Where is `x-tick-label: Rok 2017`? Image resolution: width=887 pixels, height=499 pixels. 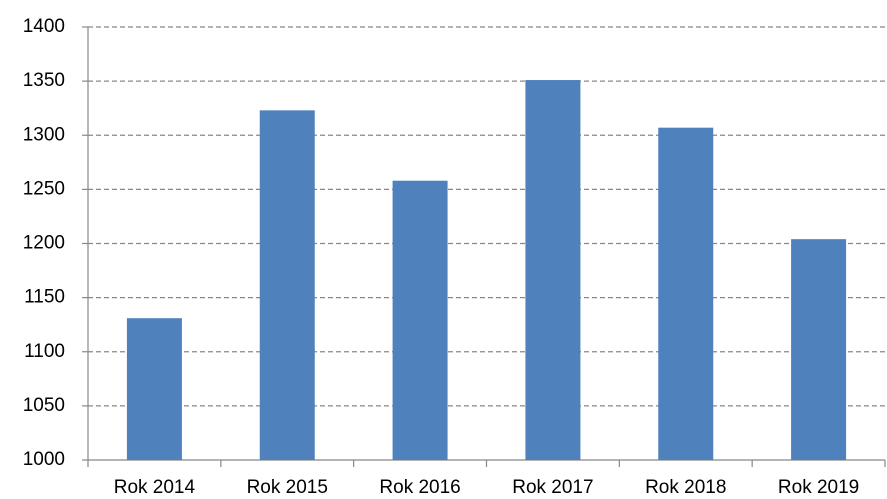 x-tick-label: Rok 2017 is located at coordinates (552, 487).